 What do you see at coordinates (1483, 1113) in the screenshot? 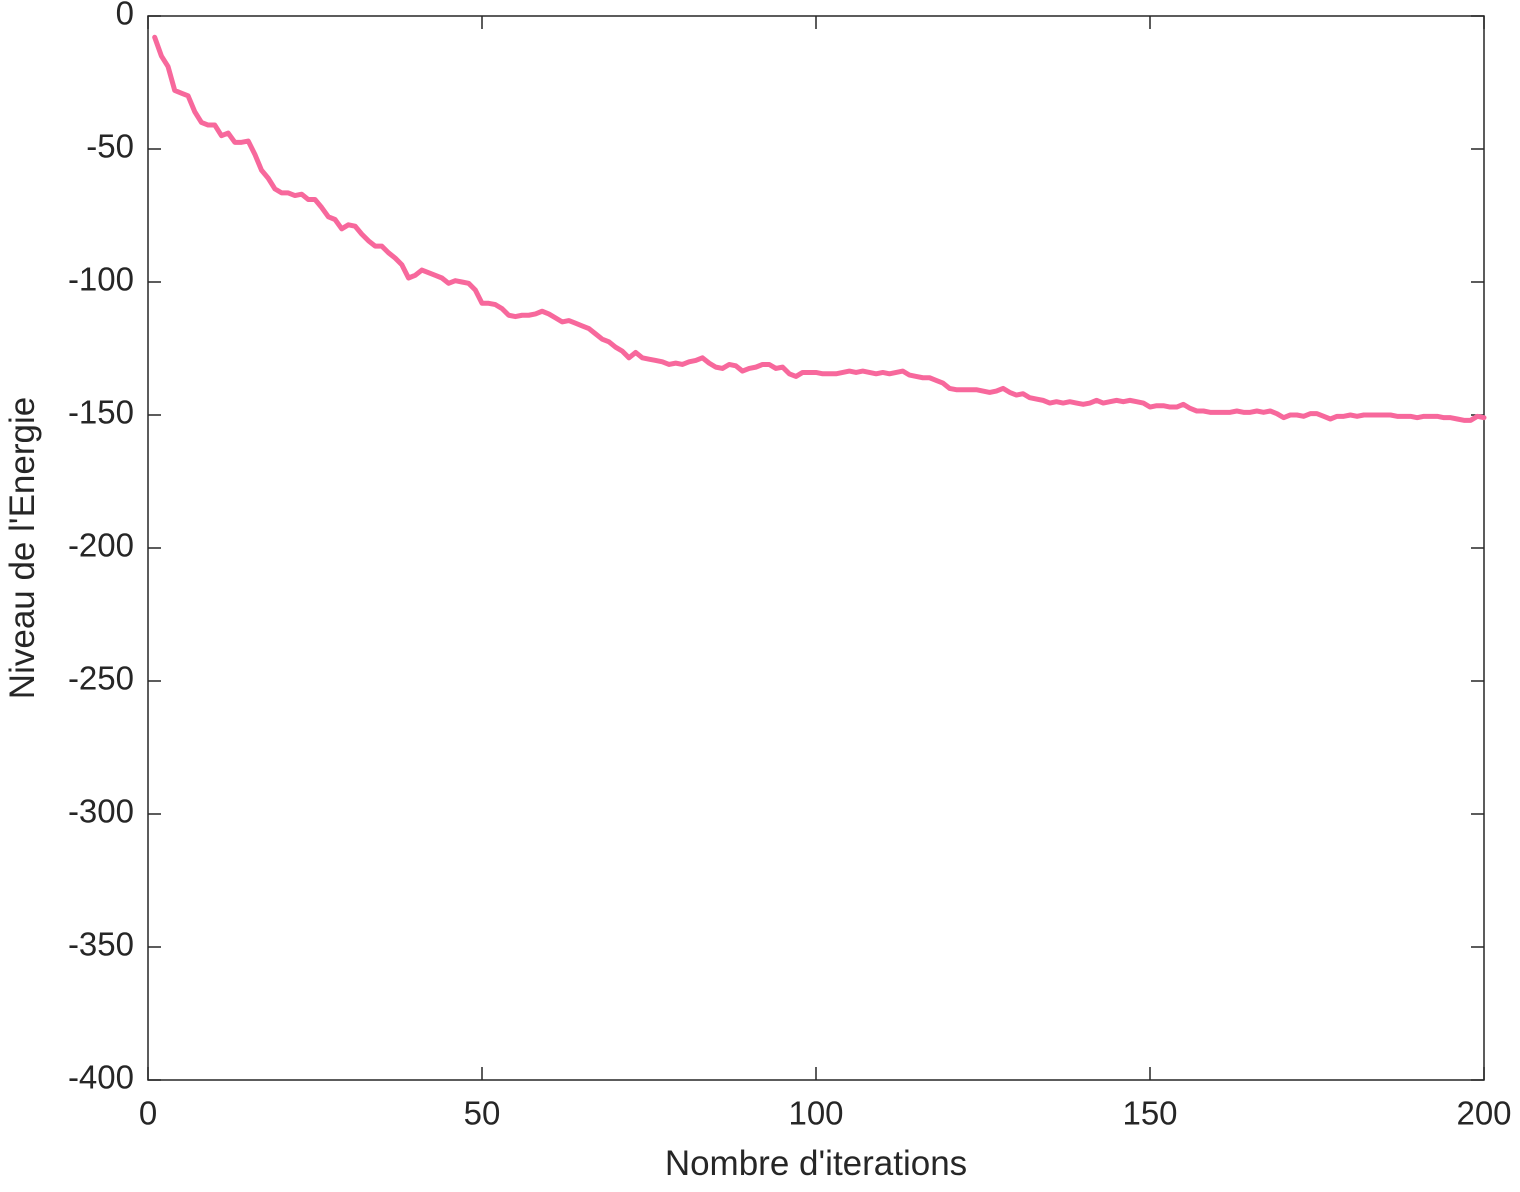
I see `x-tick-label: 200` at bounding box center [1483, 1113].